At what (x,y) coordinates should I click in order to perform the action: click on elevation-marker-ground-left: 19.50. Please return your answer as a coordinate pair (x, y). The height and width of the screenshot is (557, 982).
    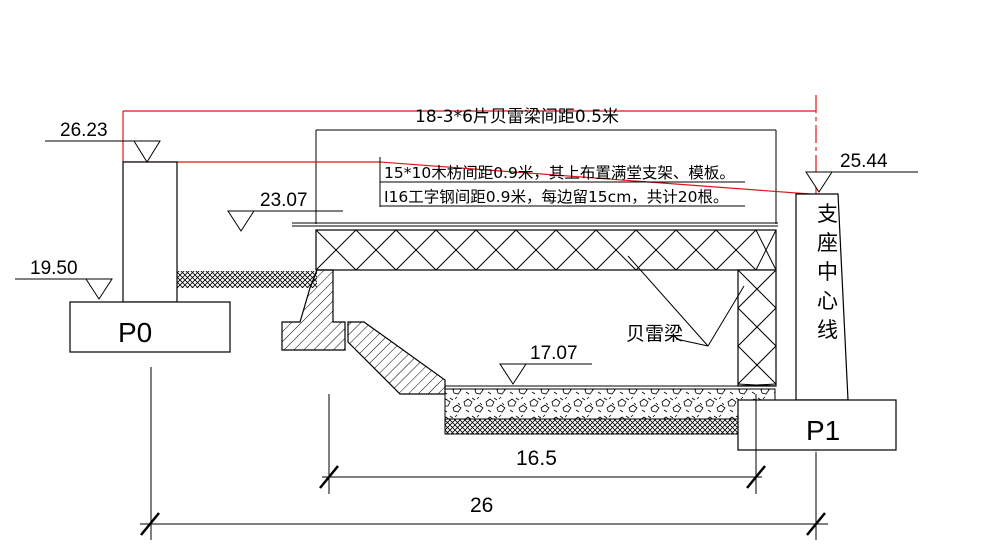
    Looking at the image, I should click on (64, 279).